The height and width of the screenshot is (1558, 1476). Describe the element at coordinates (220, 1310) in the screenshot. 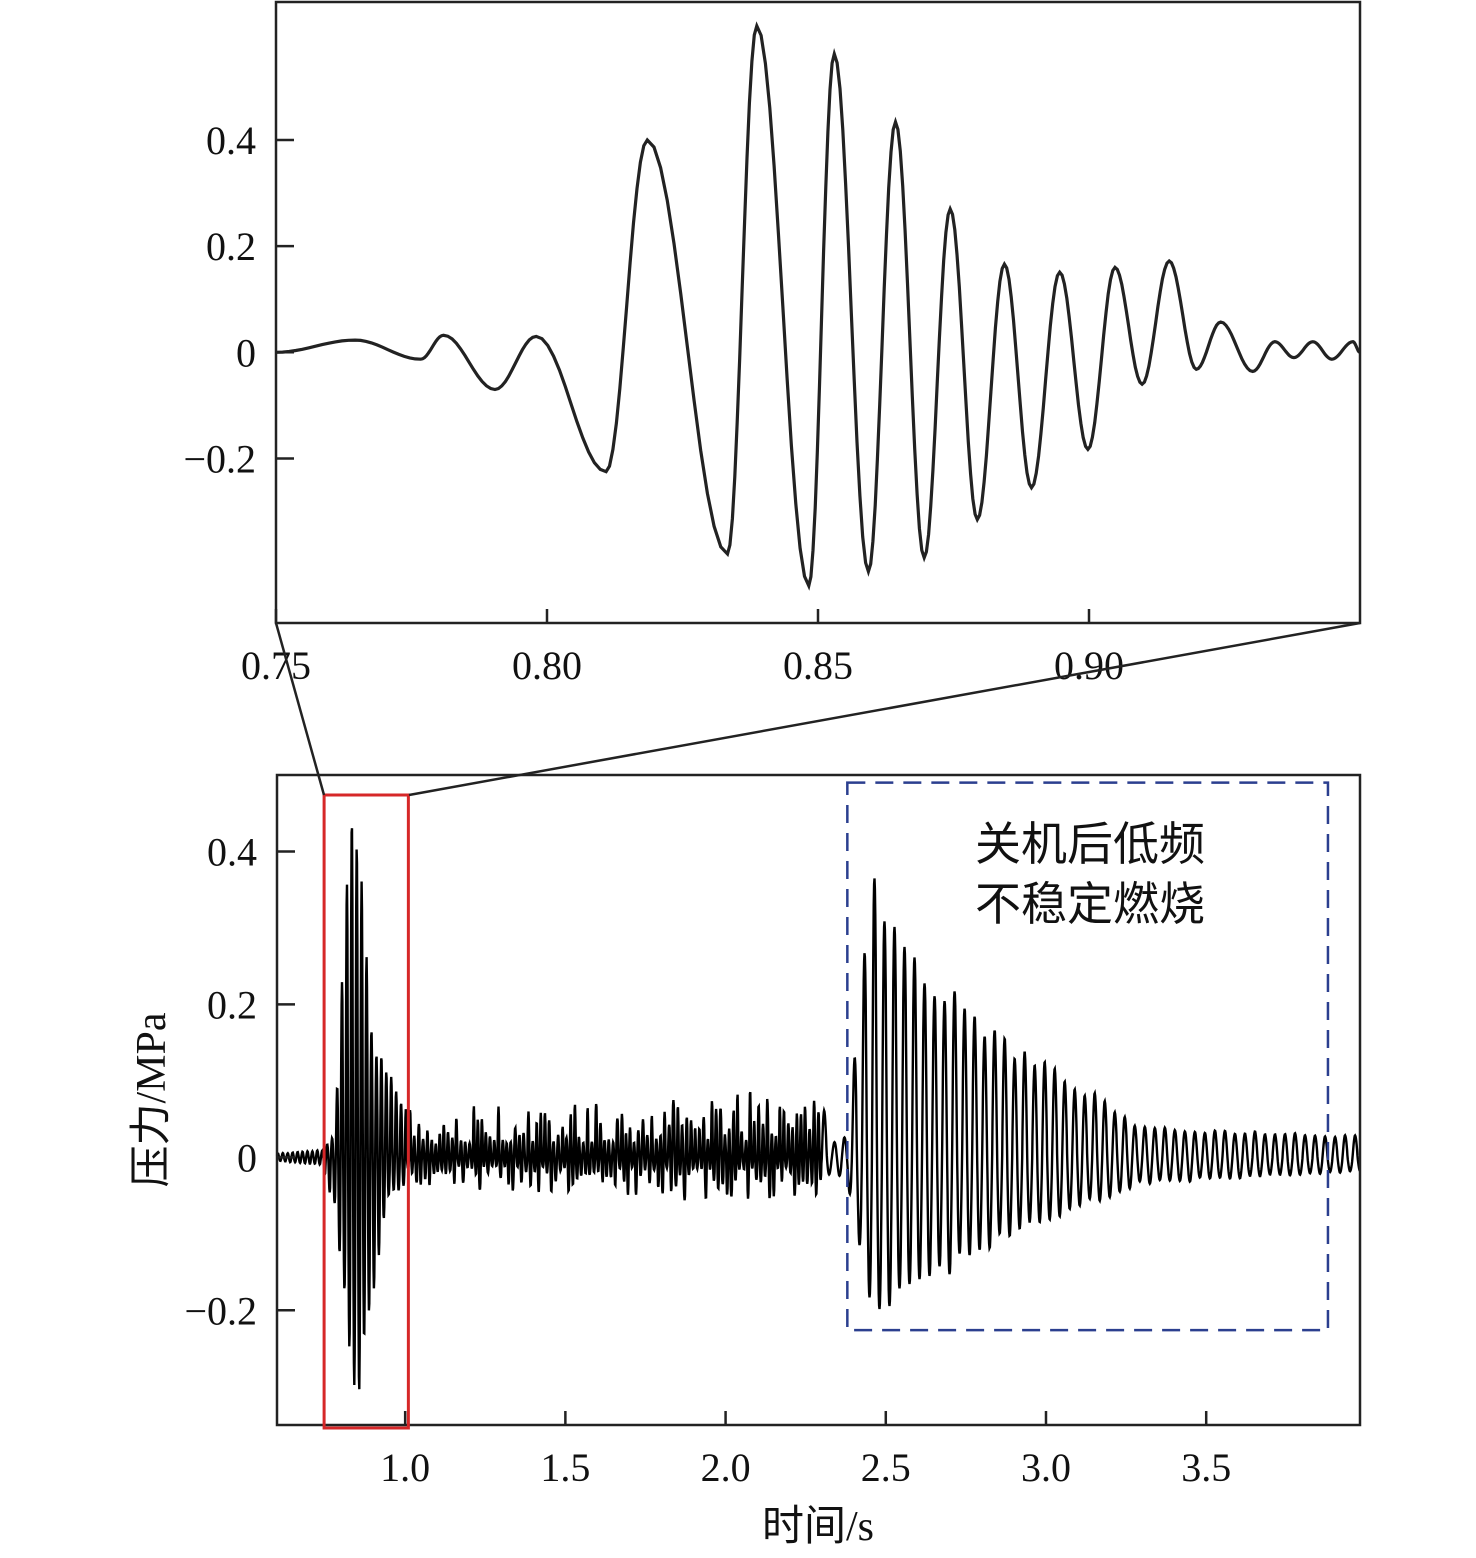

I see `main-y-tick-label: −0.2` at that location.